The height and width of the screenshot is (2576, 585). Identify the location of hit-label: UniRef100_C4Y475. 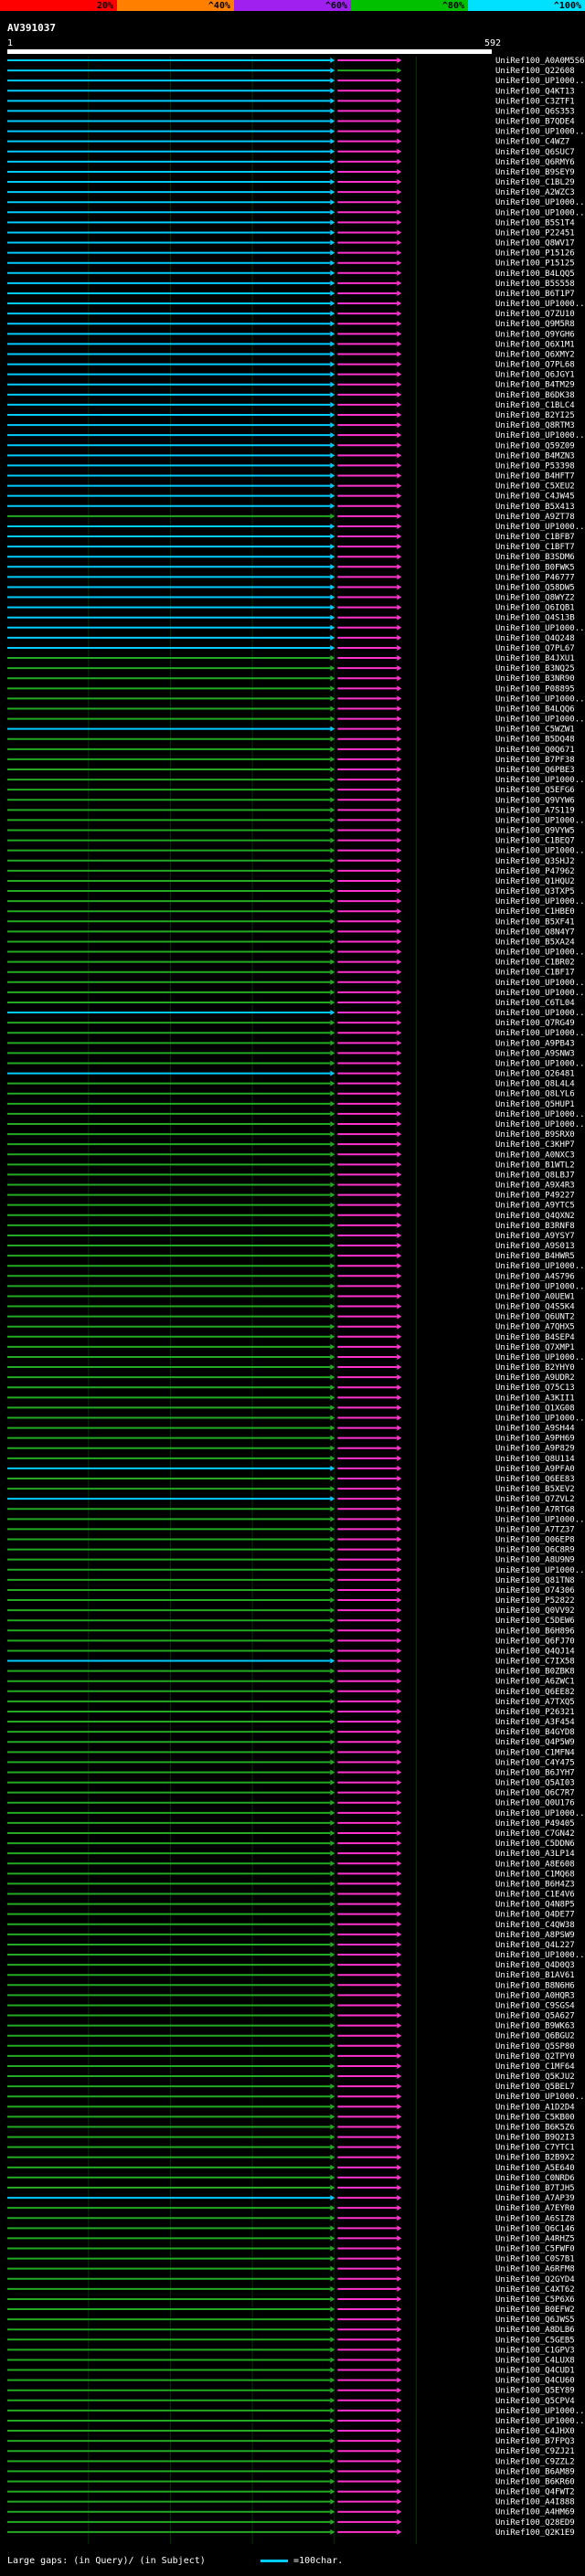
(535, 1762).